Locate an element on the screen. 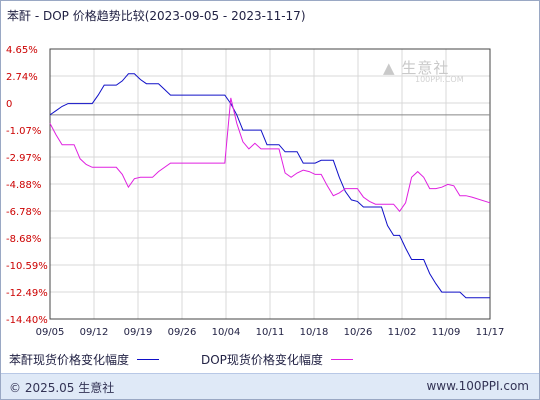 The width and height of the screenshot is (540, 400). y-tick-label: 2.74% is located at coordinates (22, 77).